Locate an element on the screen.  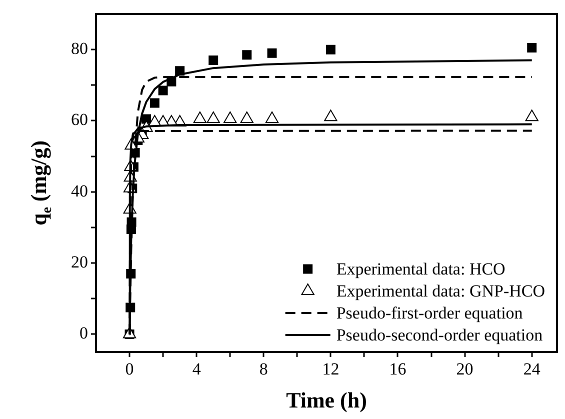
y-tick-label: 60 is located at coordinates (79, 120).